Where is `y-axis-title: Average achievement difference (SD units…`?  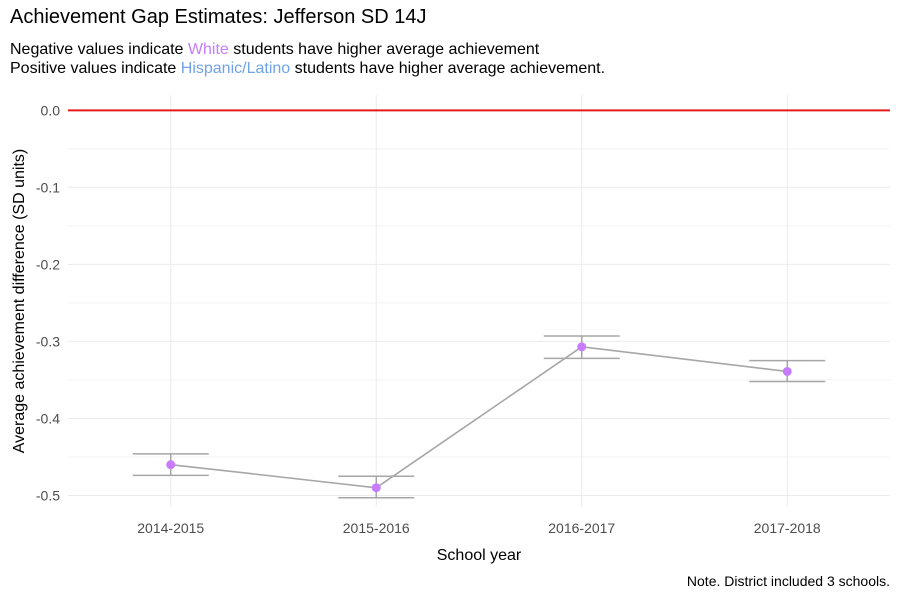 y-axis-title: Average achievement difference (SD units… is located at coordinates (19, 301).